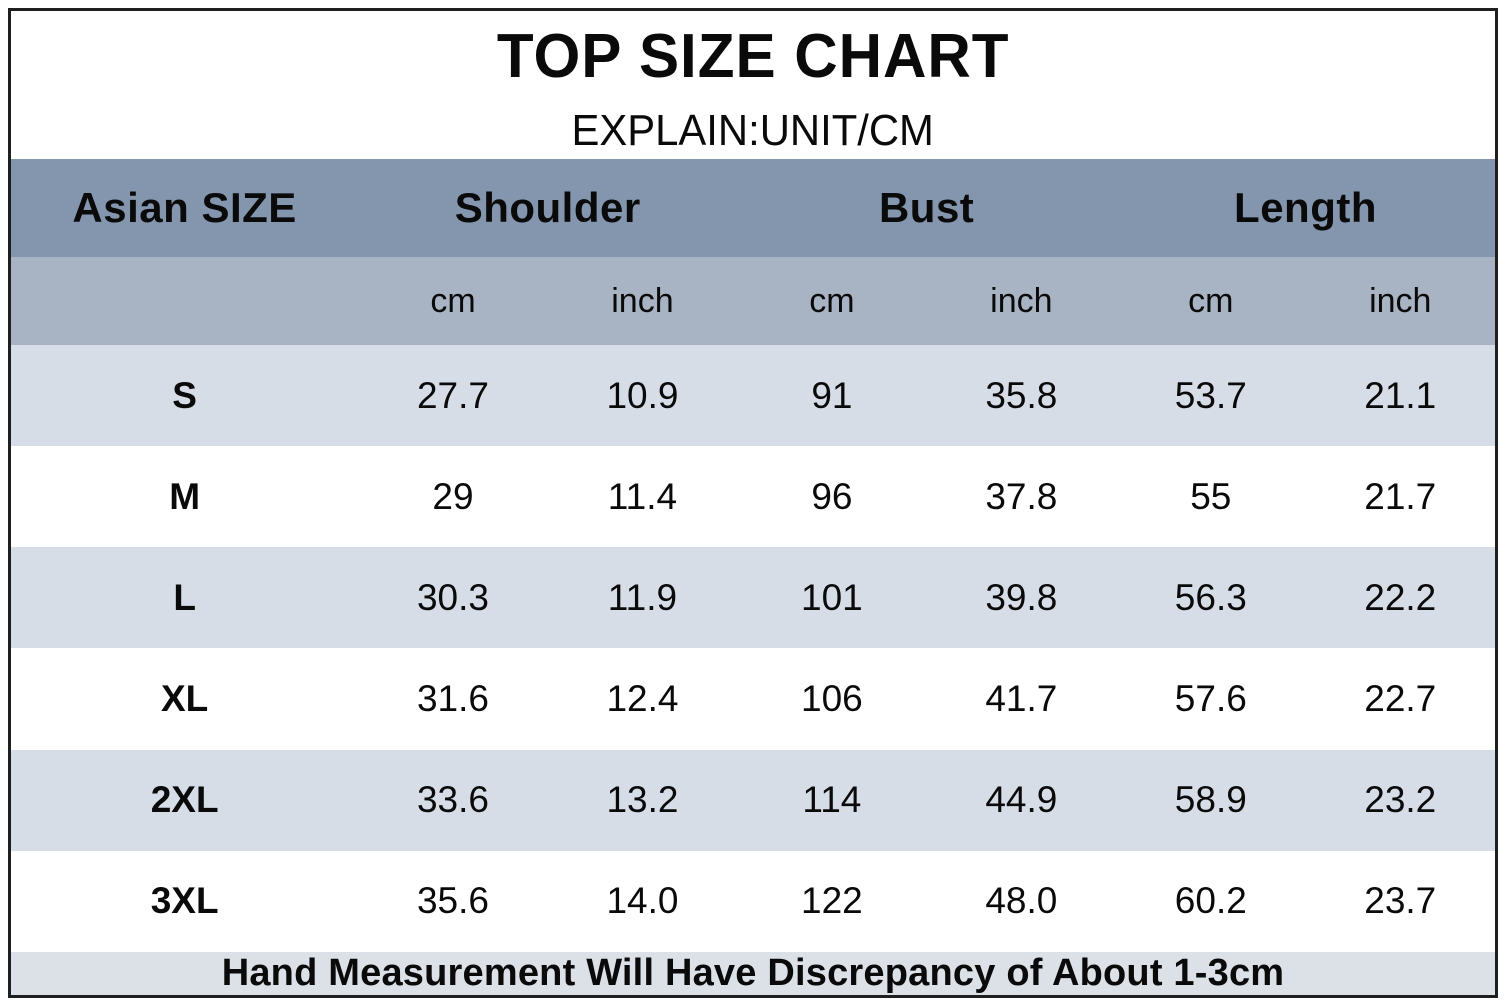  I want to click on value-cell: 122, so click(832, 901).